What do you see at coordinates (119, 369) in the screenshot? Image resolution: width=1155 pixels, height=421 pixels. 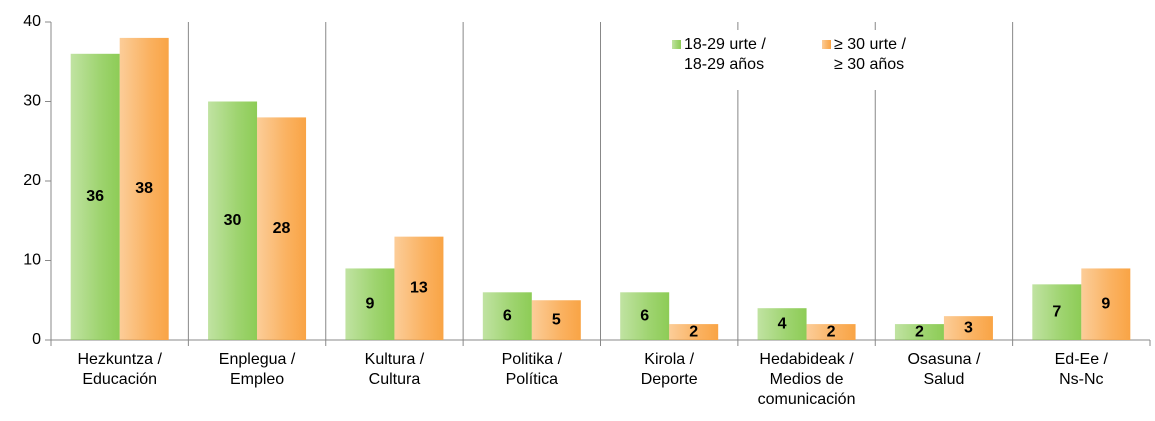 I see `x-tick-label: Hezkuntza / Educación` at bounding box center [119, 369].